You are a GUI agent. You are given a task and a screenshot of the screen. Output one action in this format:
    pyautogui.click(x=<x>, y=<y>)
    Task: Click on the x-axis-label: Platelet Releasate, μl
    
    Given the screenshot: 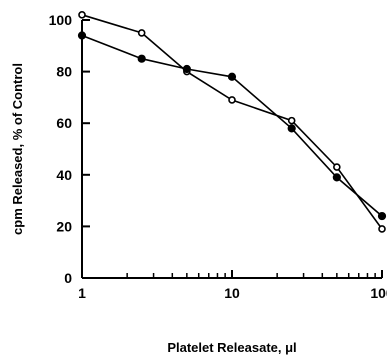 What is the action you would take?
    pyautogui.click(x=231, y=347)
    